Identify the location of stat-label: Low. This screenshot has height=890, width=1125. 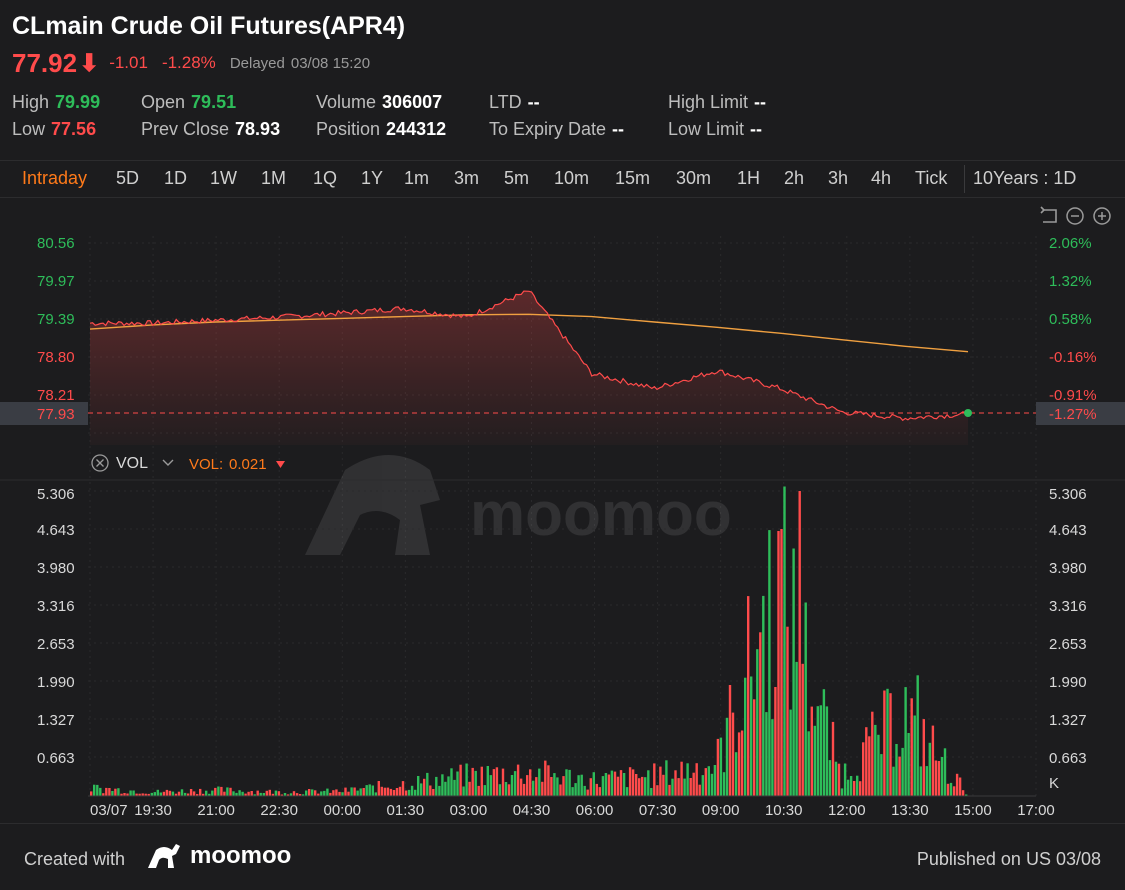
(29, 129).